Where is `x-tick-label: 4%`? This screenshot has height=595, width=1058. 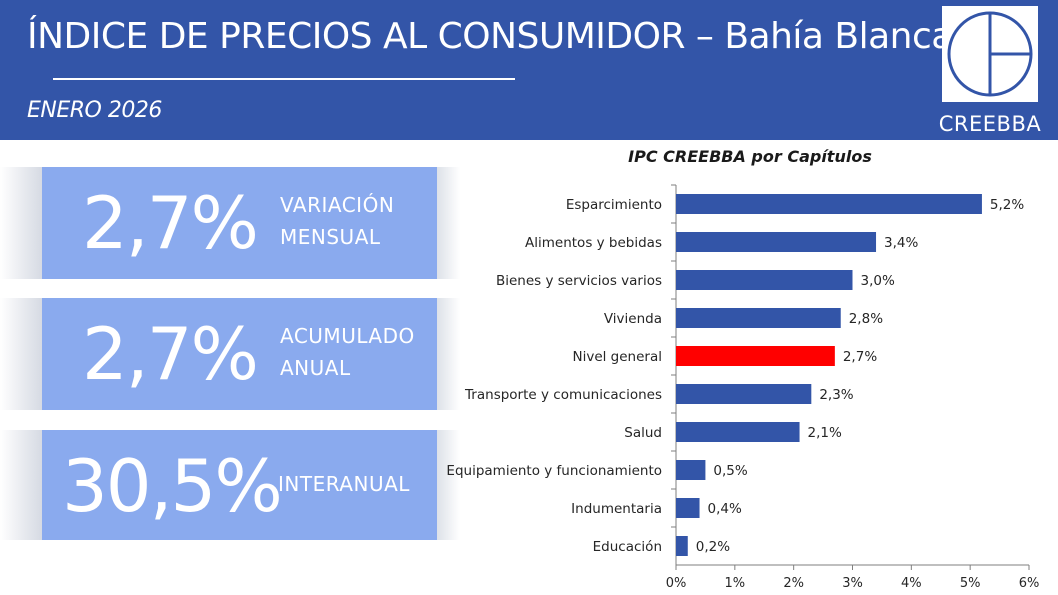 x-tick-label: 4% is located at coordinates (911, 583).